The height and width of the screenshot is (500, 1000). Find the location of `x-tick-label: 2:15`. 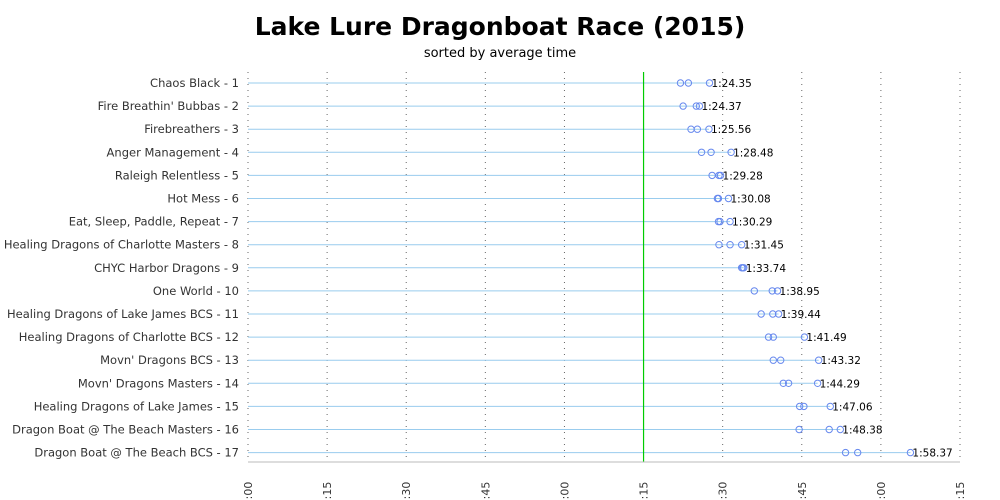

x-tick-label: 2:15 is located at coordinates (960, 491).